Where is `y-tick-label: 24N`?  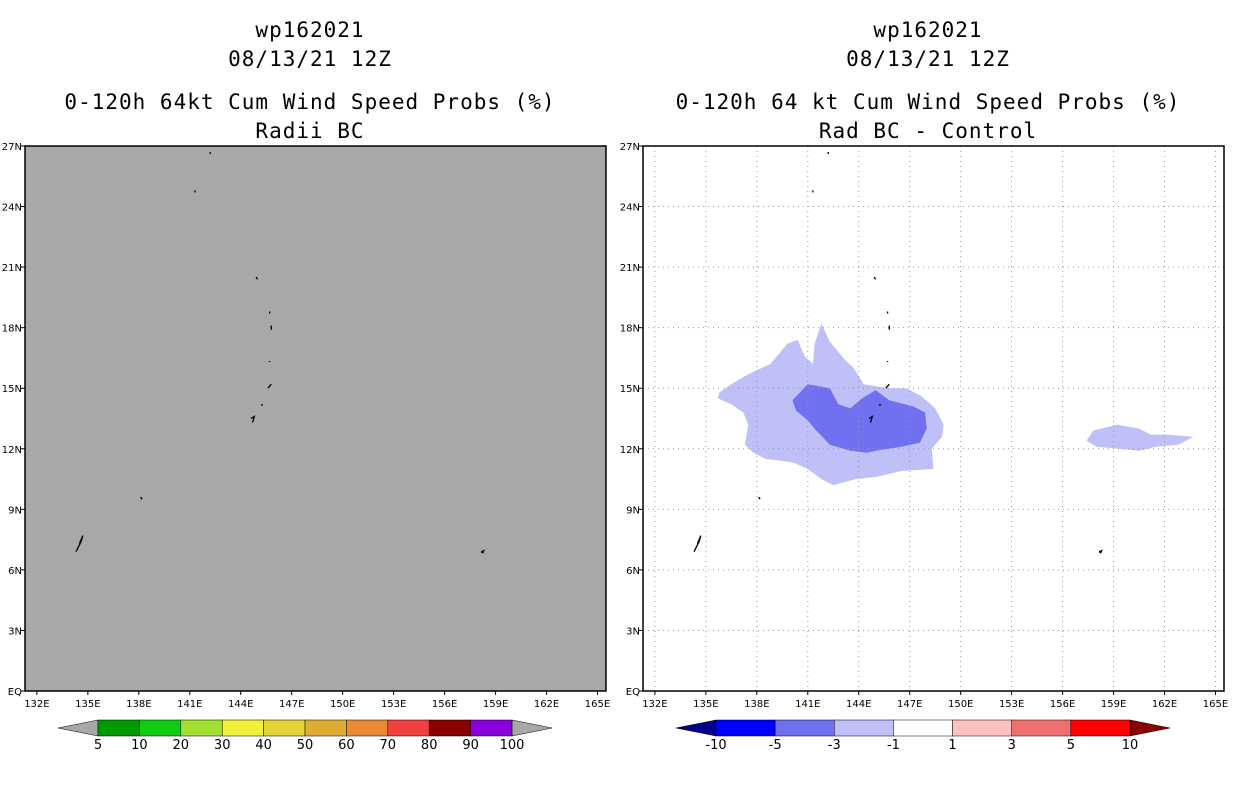
y-tick-label: 24N is located at coordinates (12, 208).